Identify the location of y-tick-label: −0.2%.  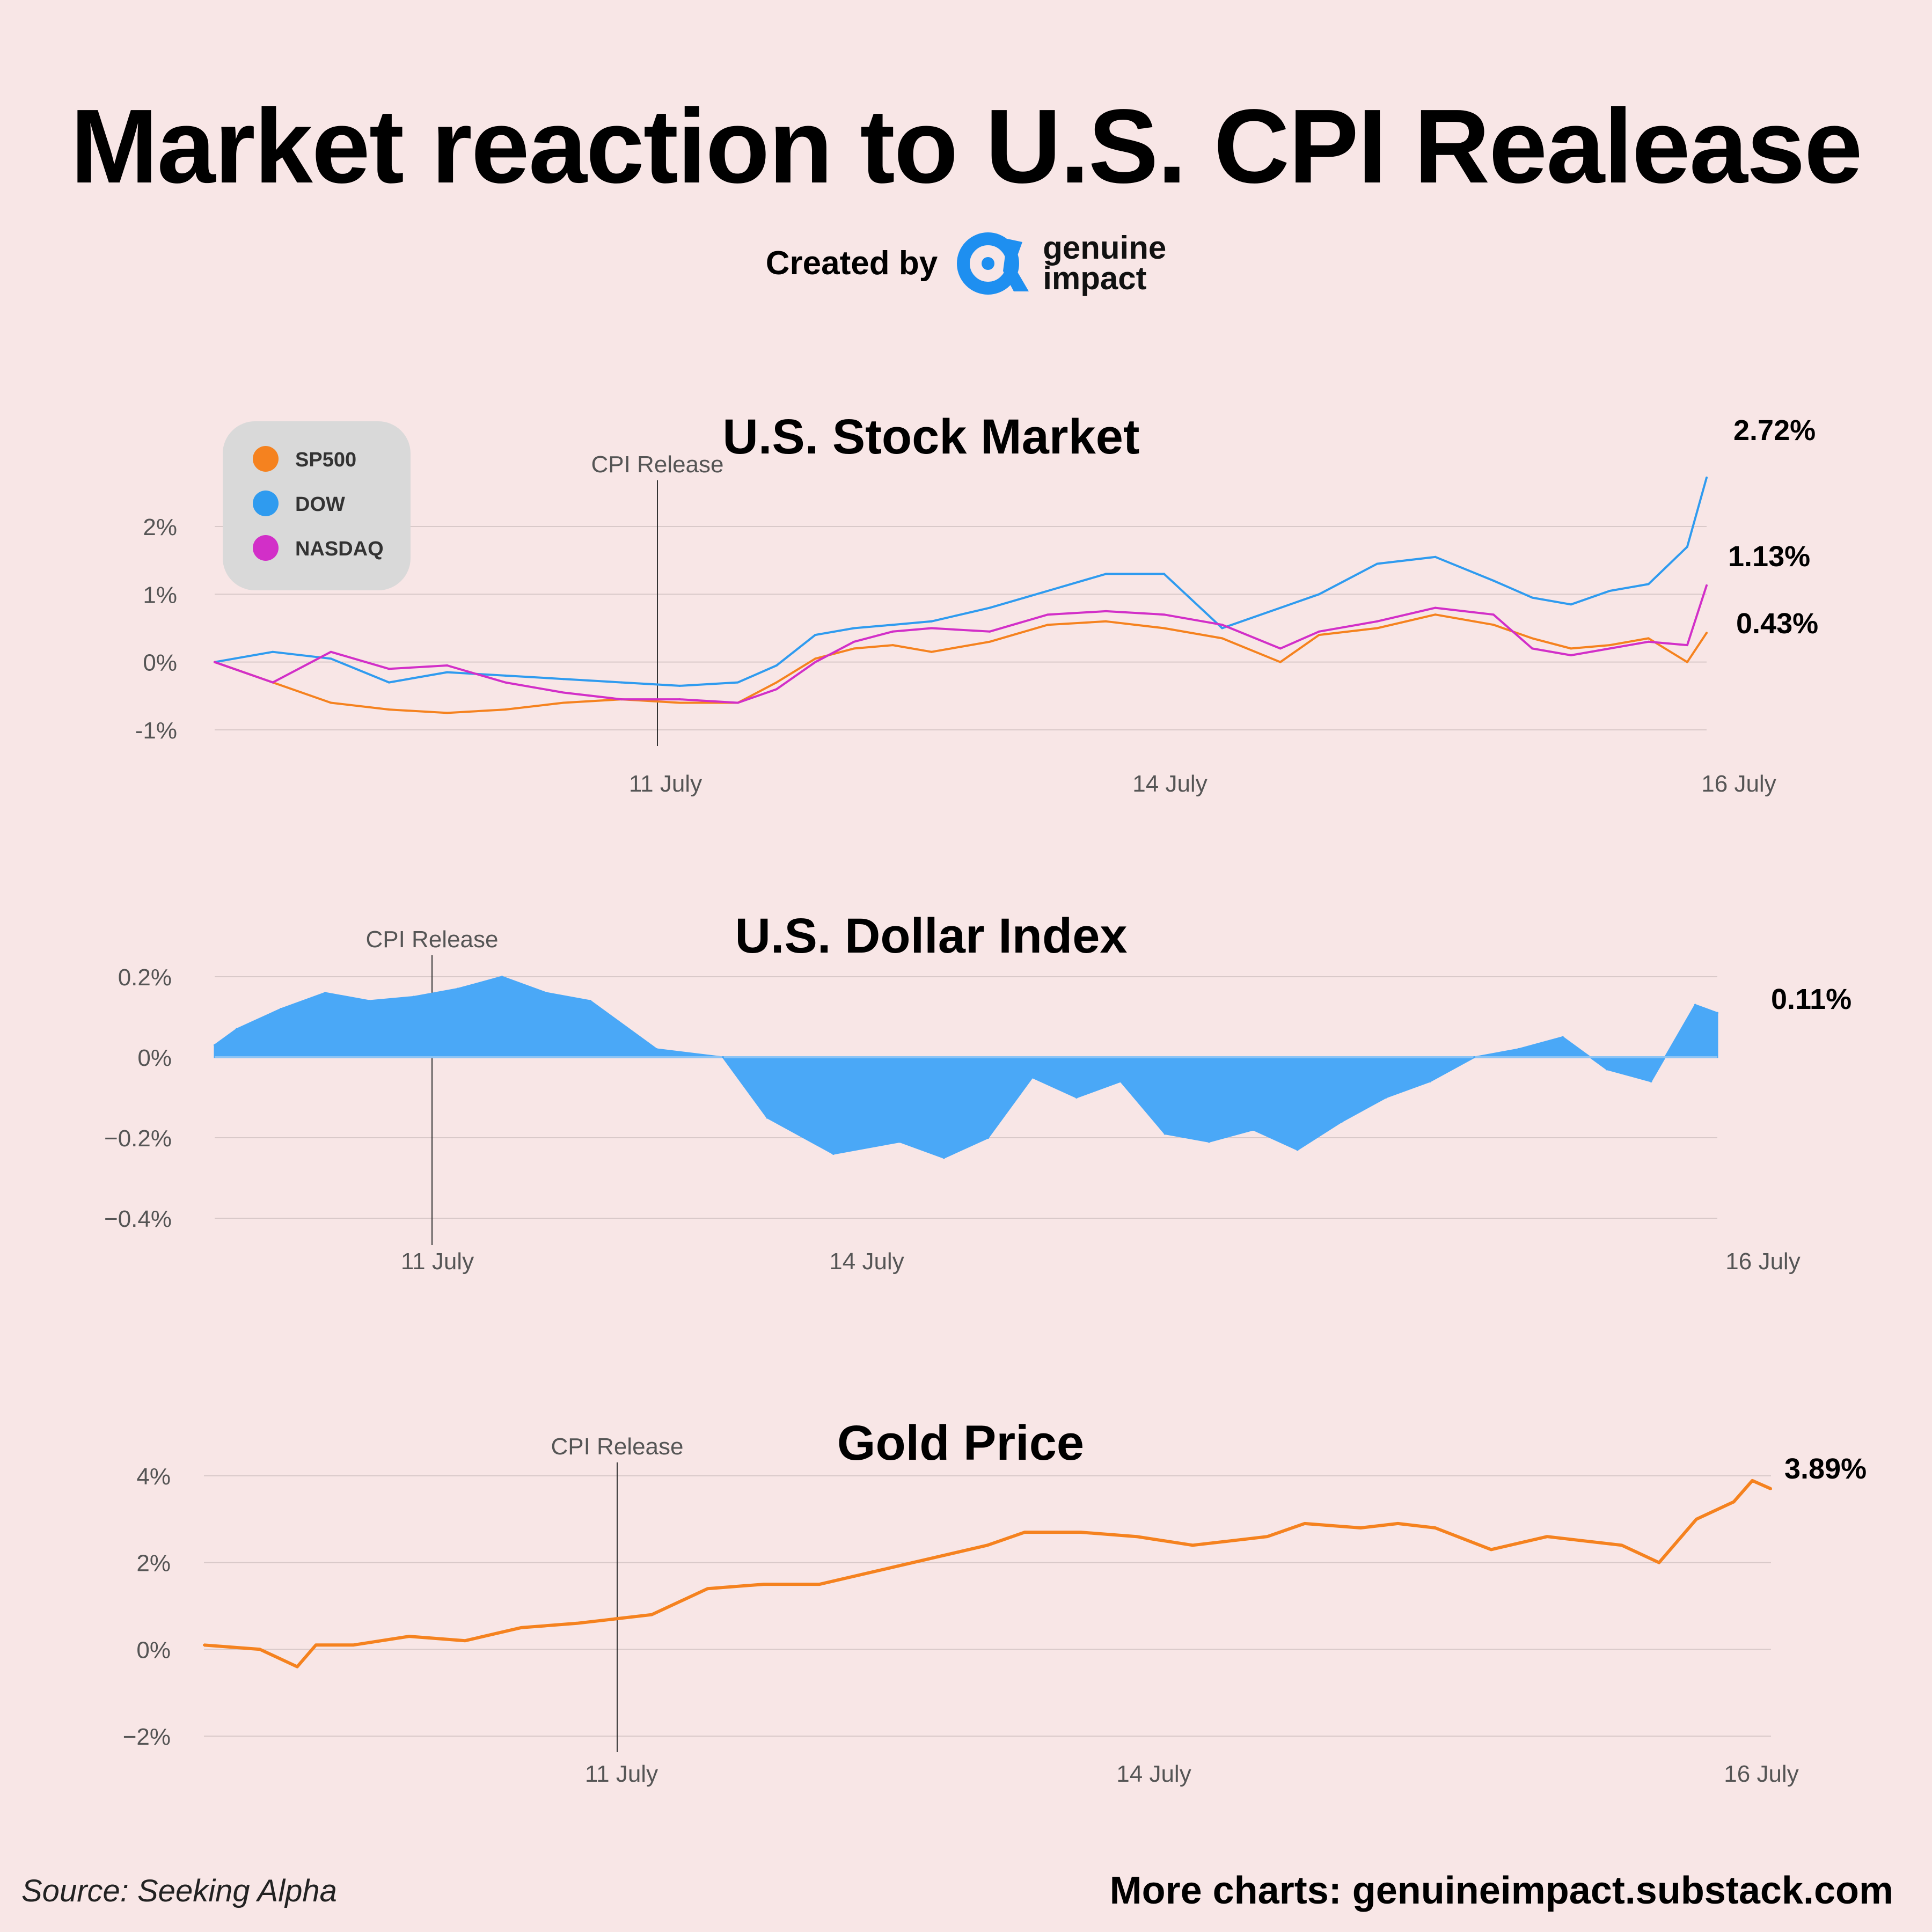
(138, 1138).